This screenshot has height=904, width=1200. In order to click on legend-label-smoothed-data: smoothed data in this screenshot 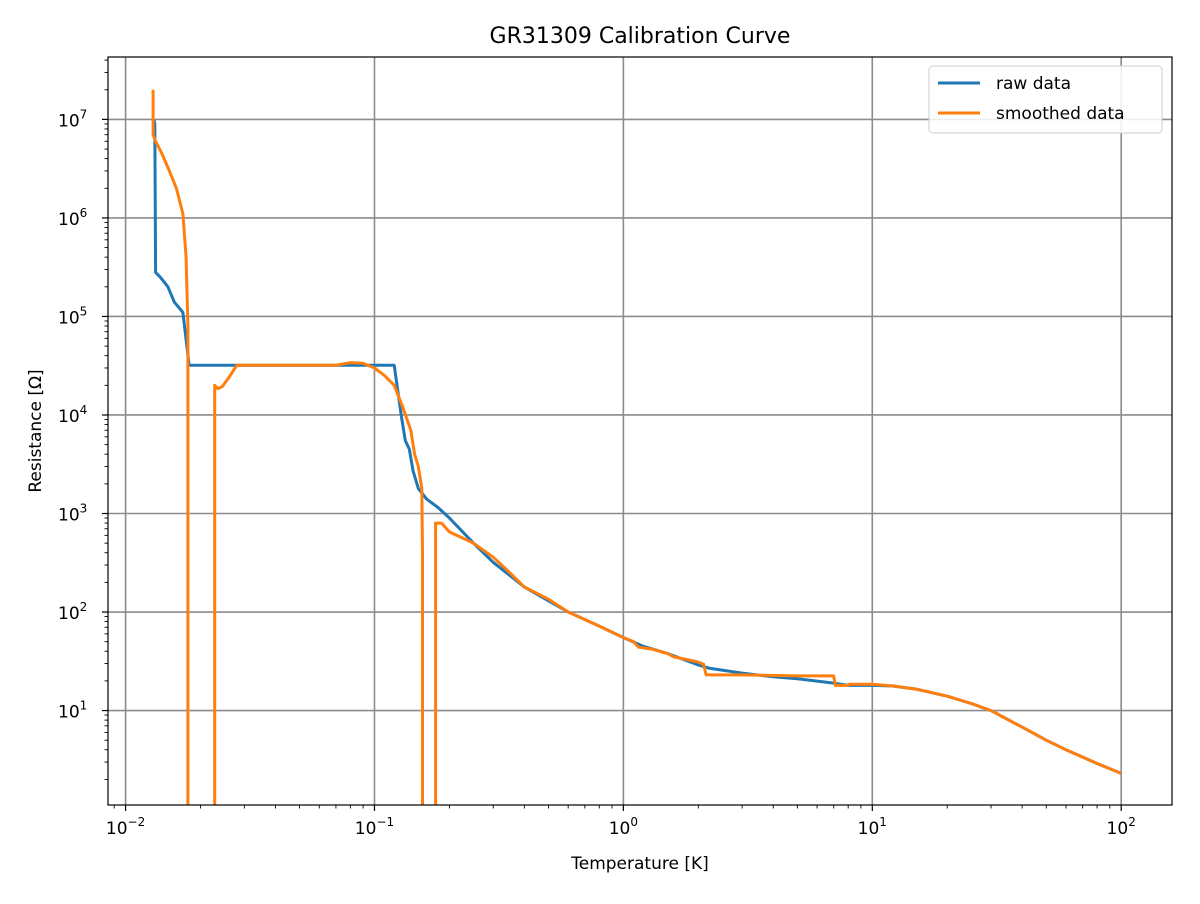, I will do `click(1060, 114)`.